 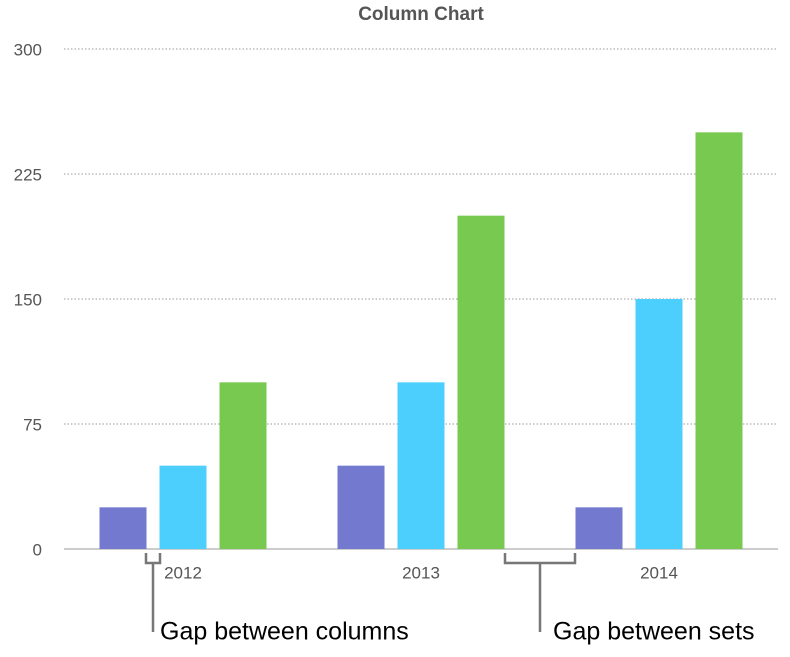 What do you see at coordinates (183, 572) in the screenshot?
I see `x-tick-label: 2012` at bounding box center [183, 572].